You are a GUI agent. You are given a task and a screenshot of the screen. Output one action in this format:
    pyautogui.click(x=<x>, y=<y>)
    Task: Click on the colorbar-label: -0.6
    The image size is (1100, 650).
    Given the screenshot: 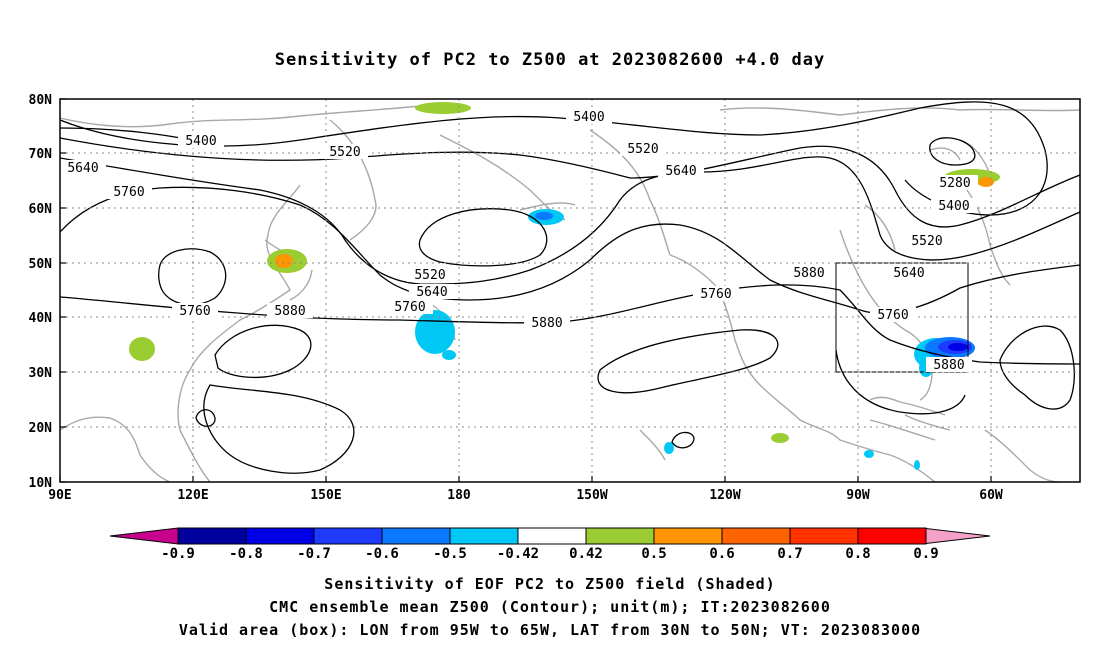 What is the action you would take?
    pyautogui.click(x=382, y=554)
    